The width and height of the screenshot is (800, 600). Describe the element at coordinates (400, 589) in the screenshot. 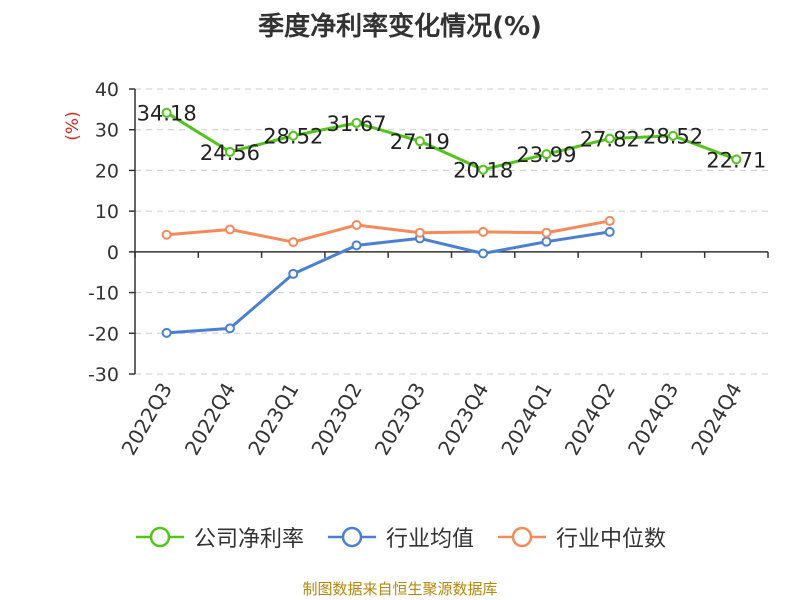

I see `source-note: 制图数据来自恒生聚源数据库` at that location.